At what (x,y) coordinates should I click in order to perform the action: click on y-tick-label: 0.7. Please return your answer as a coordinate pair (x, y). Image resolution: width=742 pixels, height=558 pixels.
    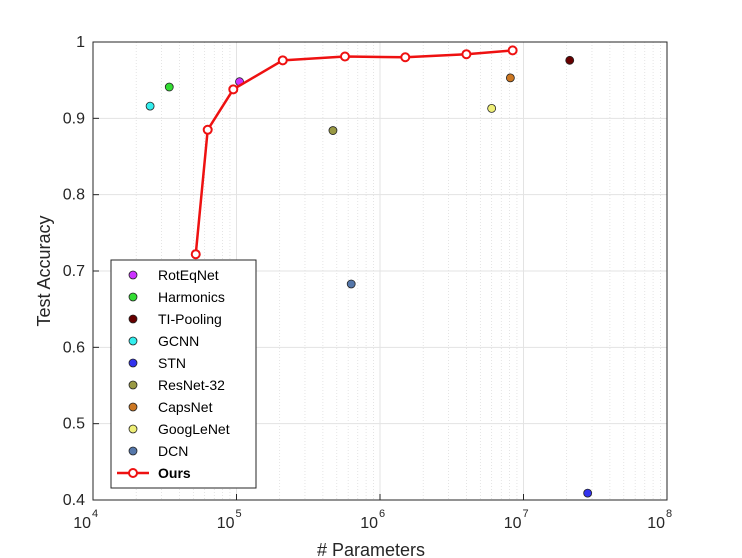
    Looking at the image, I should click on (74, 271).